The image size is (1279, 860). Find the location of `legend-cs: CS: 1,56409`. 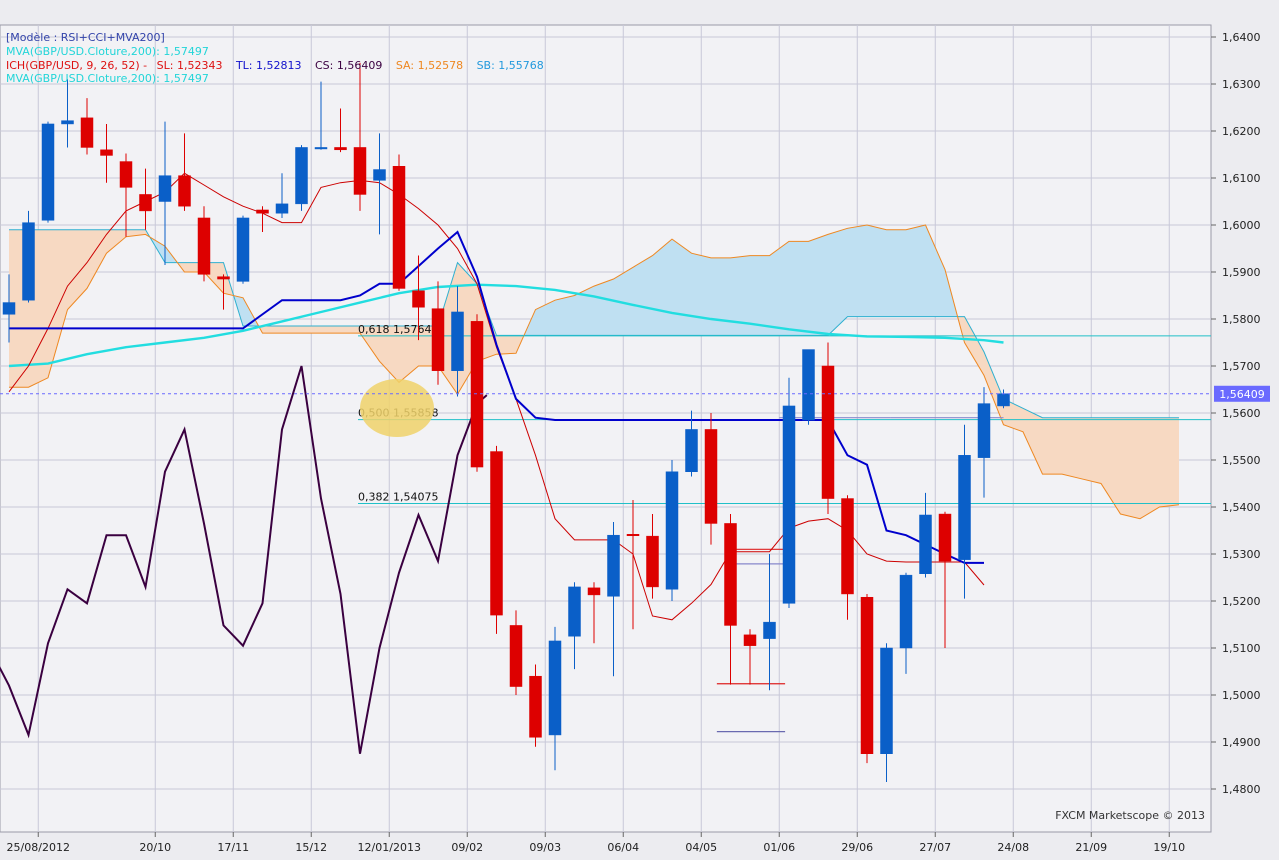

legend-cs: CS: 1,56409 is located at coordinates (348, 65).